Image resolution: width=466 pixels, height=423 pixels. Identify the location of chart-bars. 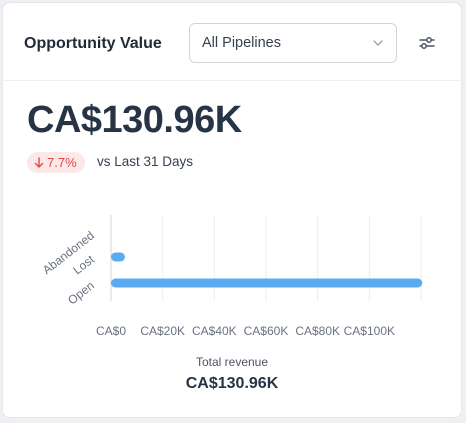
(267, 270).